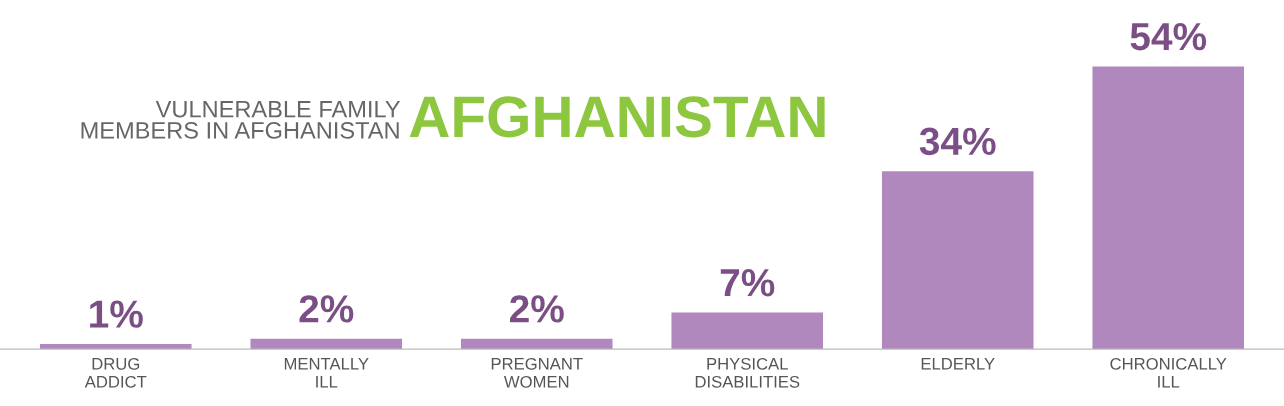 This screenshot has height=406, width=1284. I want to click on data-label: 34%, so click(957, 141).